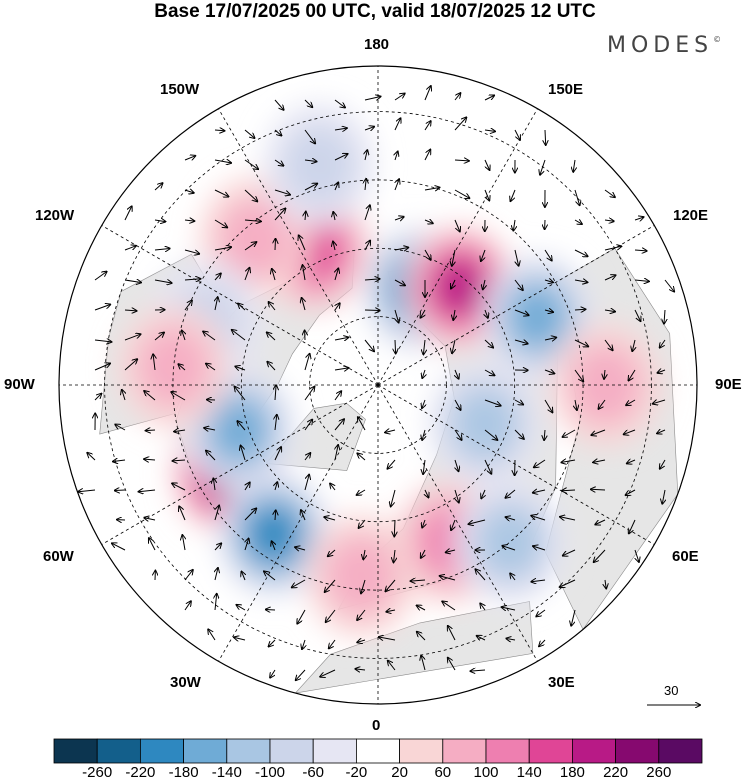 Image resolution: width=750 pixels, height=783 pixels. Describe the element at coordinates (685, 556) in the screenshot. I see `lon-label-60e: 60E` at that location.